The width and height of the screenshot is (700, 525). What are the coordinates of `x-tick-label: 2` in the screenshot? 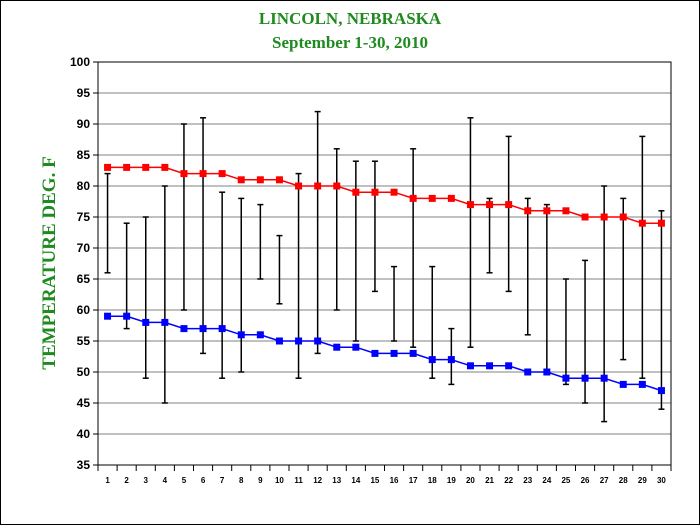 It's located at (126, 480).